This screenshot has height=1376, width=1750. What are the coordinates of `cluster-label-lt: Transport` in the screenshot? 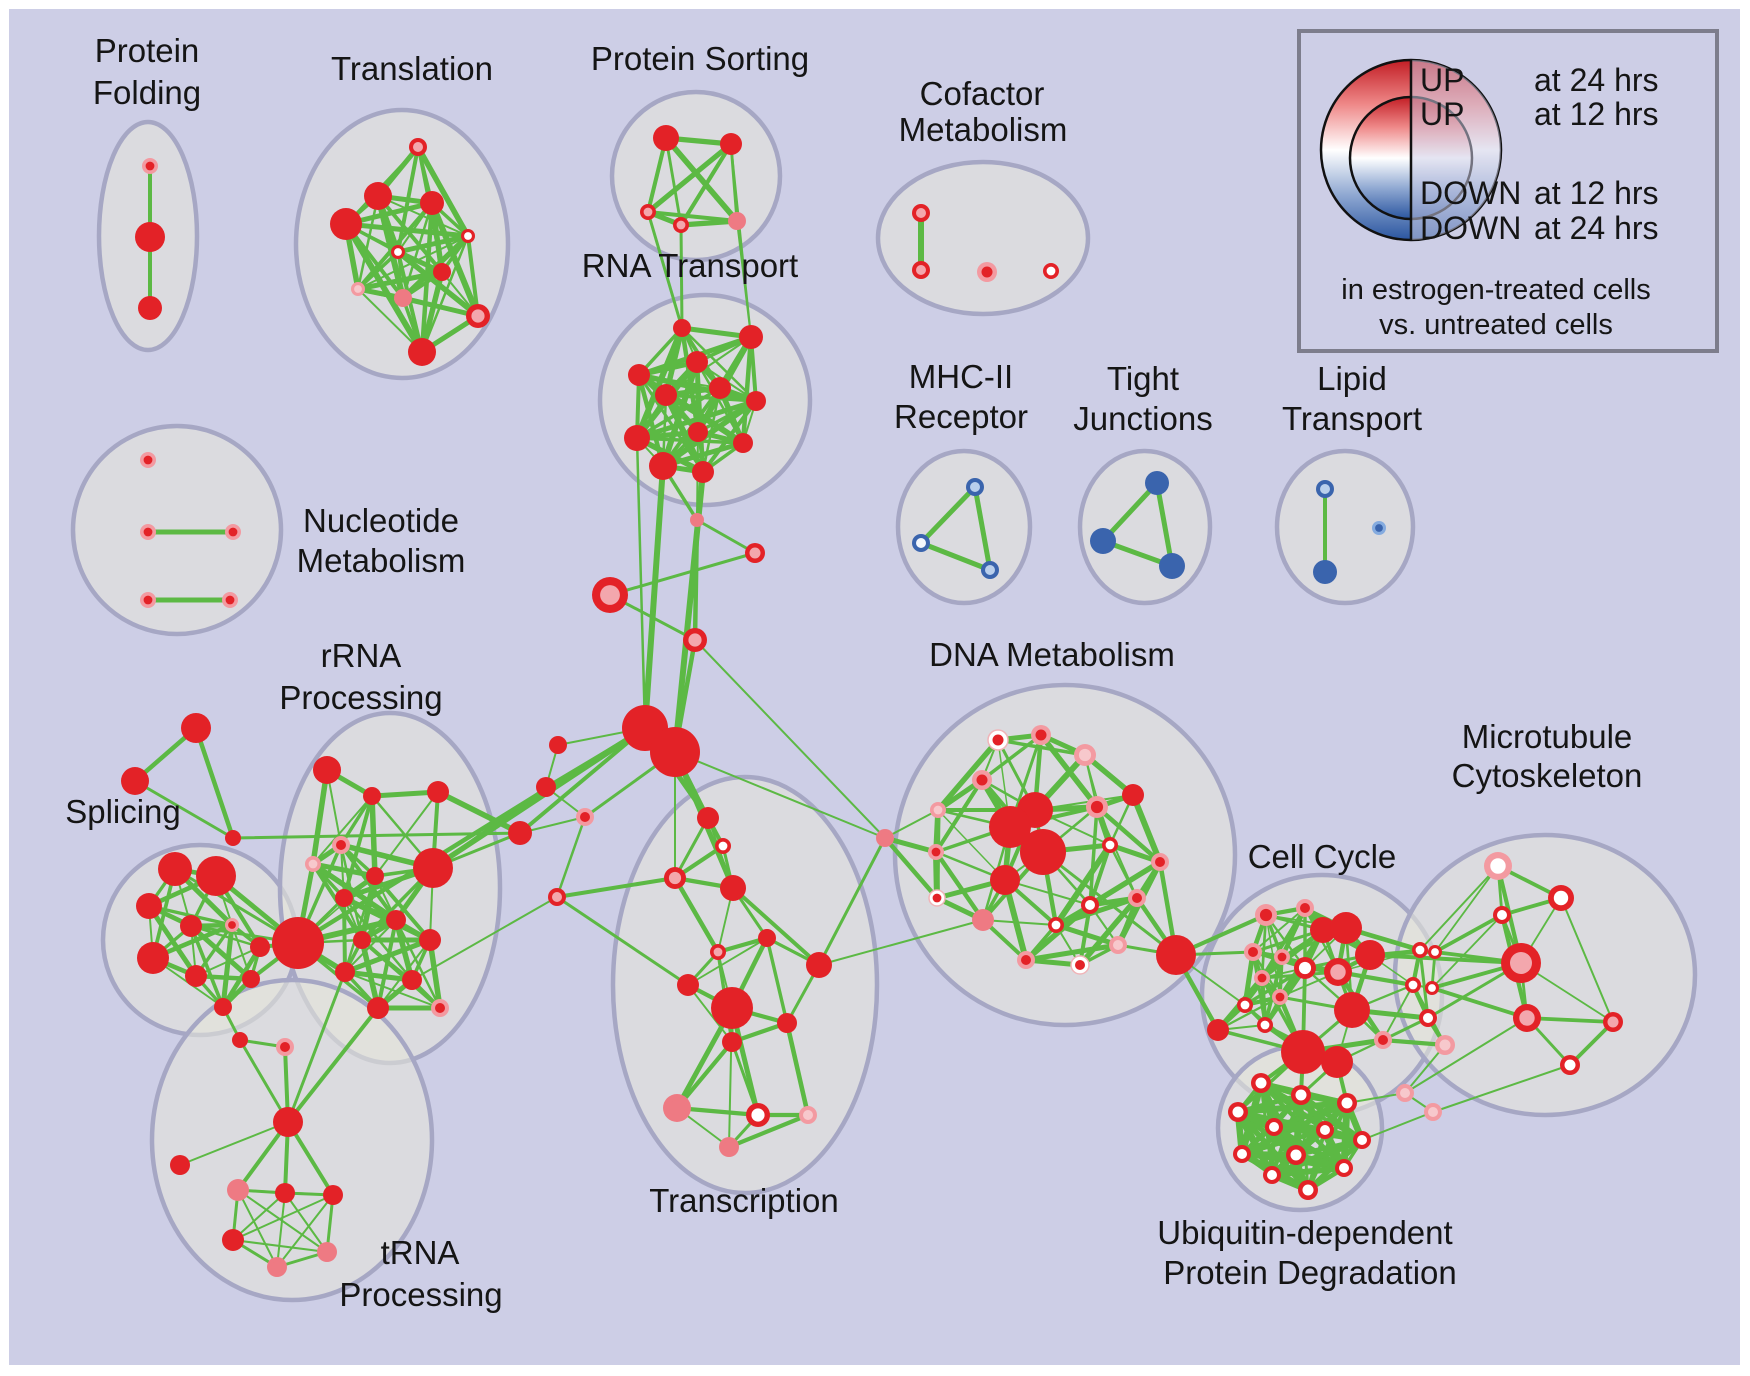 It's located at (1352, 418).